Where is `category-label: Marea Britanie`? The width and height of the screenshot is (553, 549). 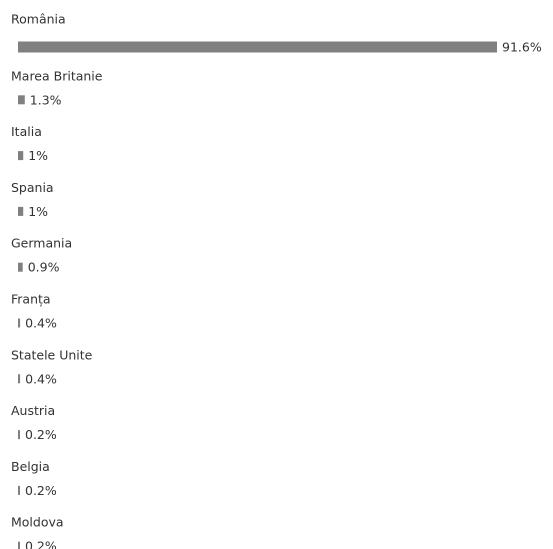 category-label: Marea Britanie is located at coordinates (57, 75).